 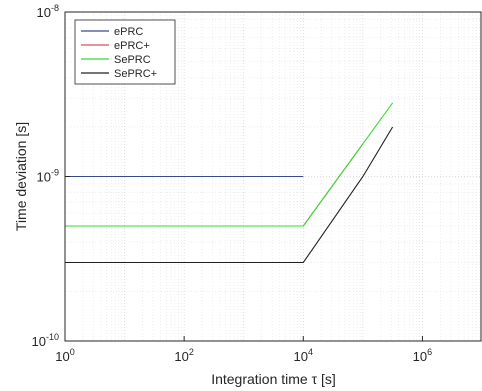 What do you see at coordinates (132, 46) in the screenshot?
I see `legend-label: ePRC+` at bounding box center [132, 46].